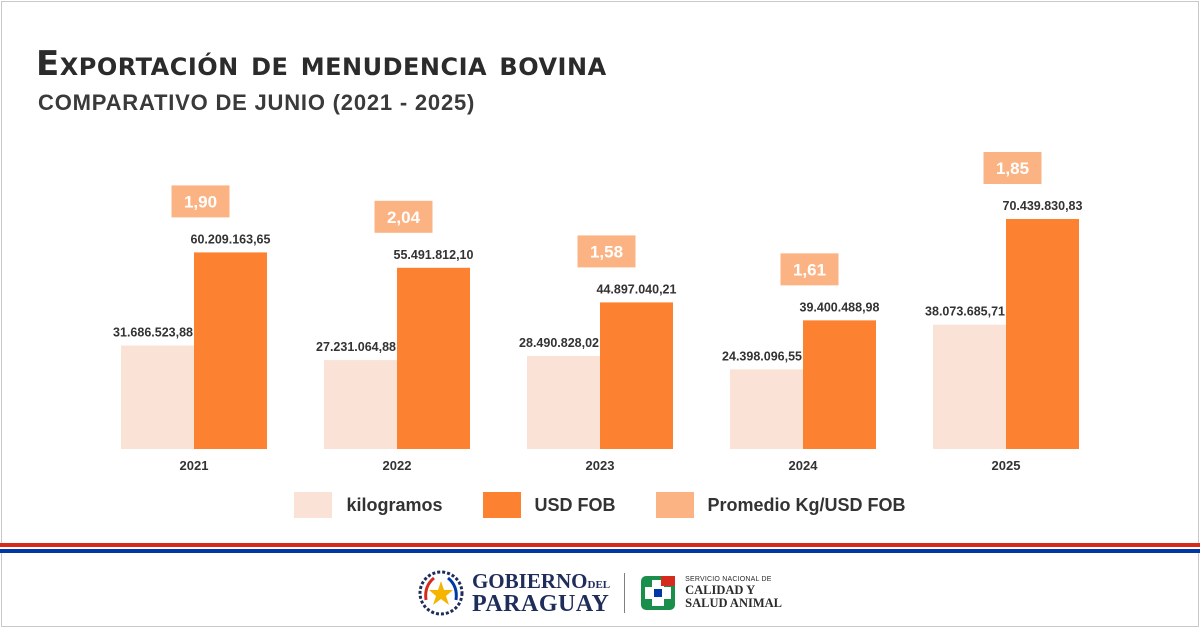  Describe the element at coordinates (230, 350) in the screenshot. I see `bar-usd-fob-2021` at that location.